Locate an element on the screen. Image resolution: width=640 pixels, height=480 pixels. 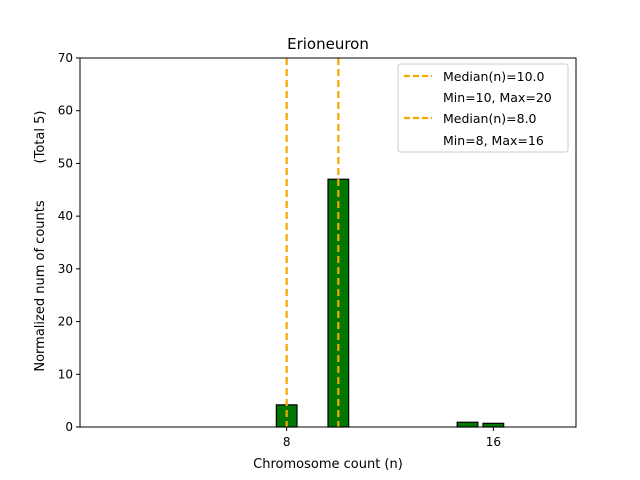
y-axis-label-total: (Total 5) is located at coordinates (40, 137).